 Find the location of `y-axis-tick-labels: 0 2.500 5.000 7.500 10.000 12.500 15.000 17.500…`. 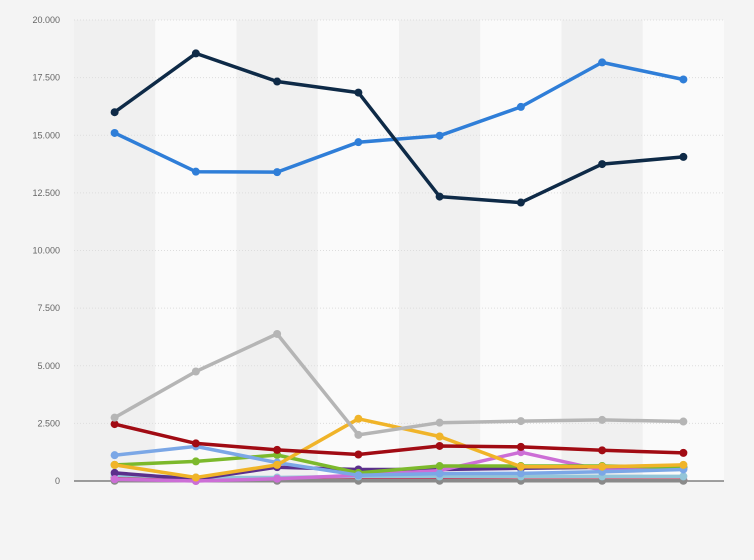

y-axis-tick-labels: 0 2.500 5.000 7.500 10.000 12.500 15.000 17.500… is located at coordinates (46, 250).